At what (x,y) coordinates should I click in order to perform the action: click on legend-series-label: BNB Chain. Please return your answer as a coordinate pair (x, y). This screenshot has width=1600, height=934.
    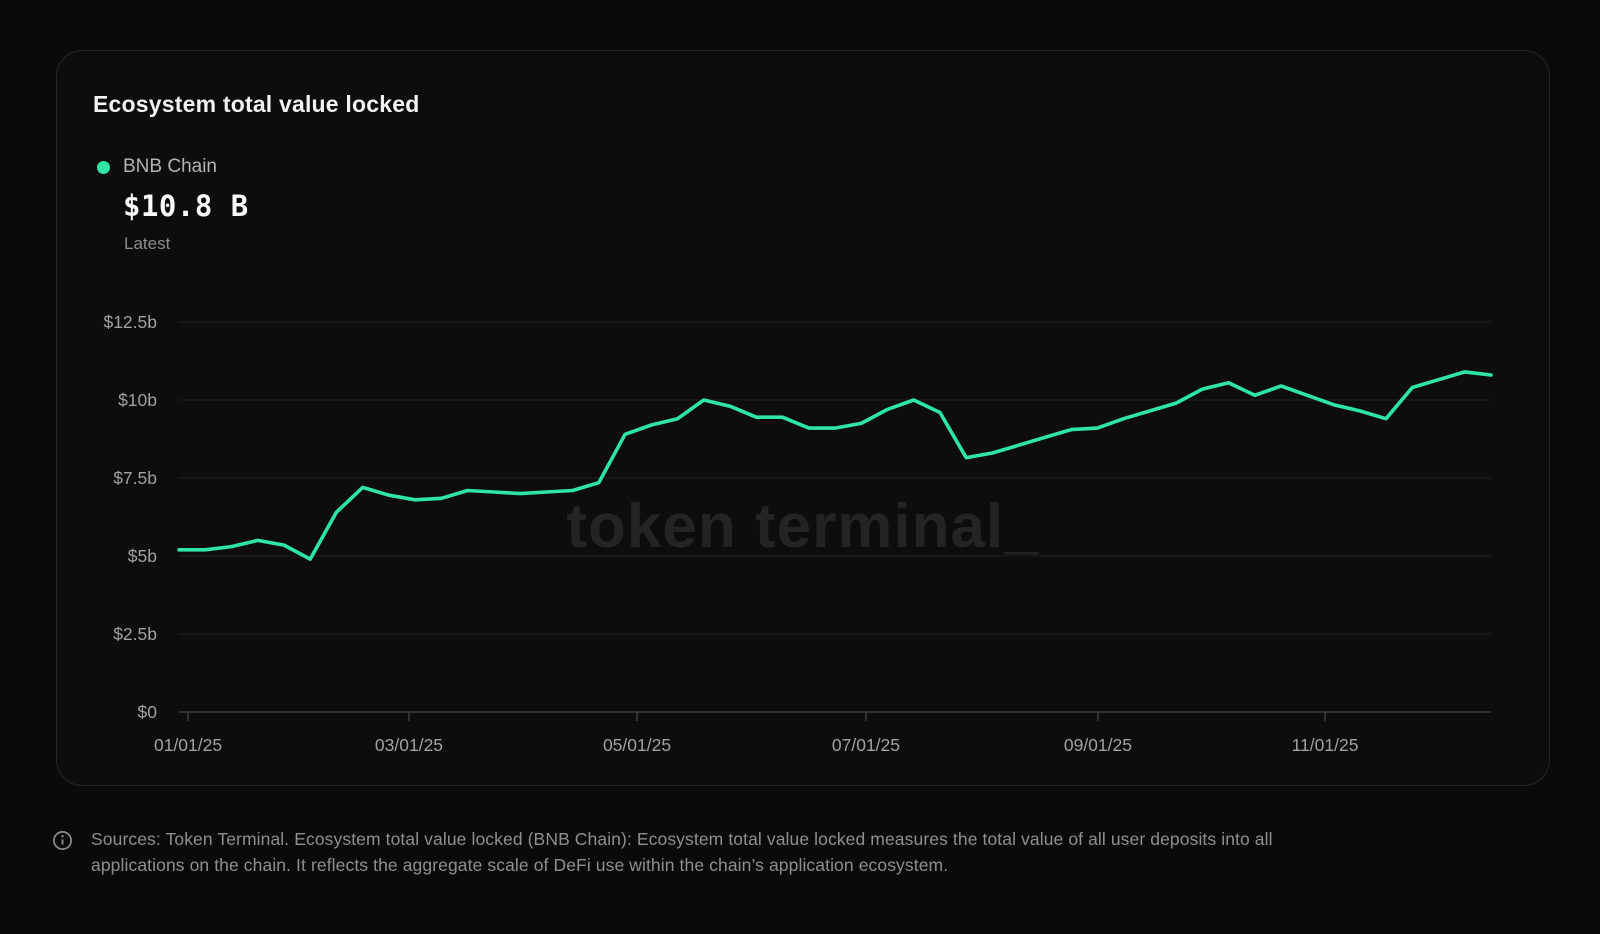
    Looking at the image, I should click on (170, 166).